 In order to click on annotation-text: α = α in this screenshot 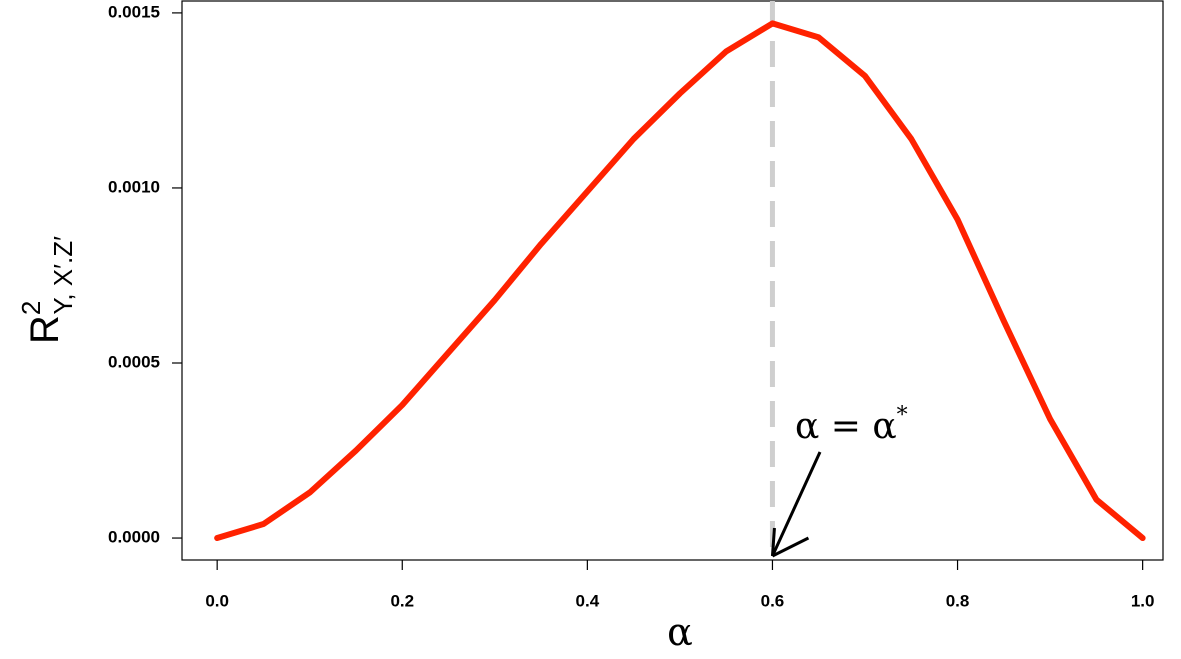, I will do `click(846, 426)`.